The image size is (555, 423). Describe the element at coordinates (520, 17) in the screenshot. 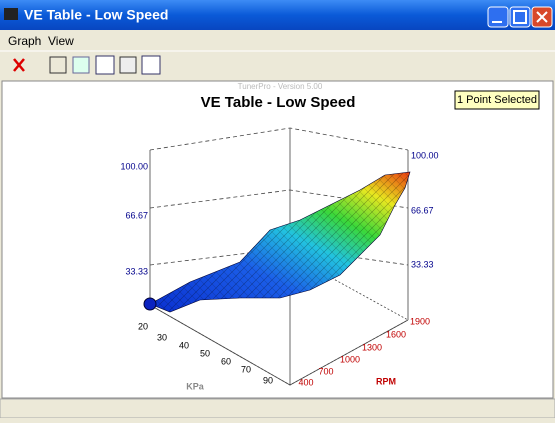

I see `window-buttons` at that location.